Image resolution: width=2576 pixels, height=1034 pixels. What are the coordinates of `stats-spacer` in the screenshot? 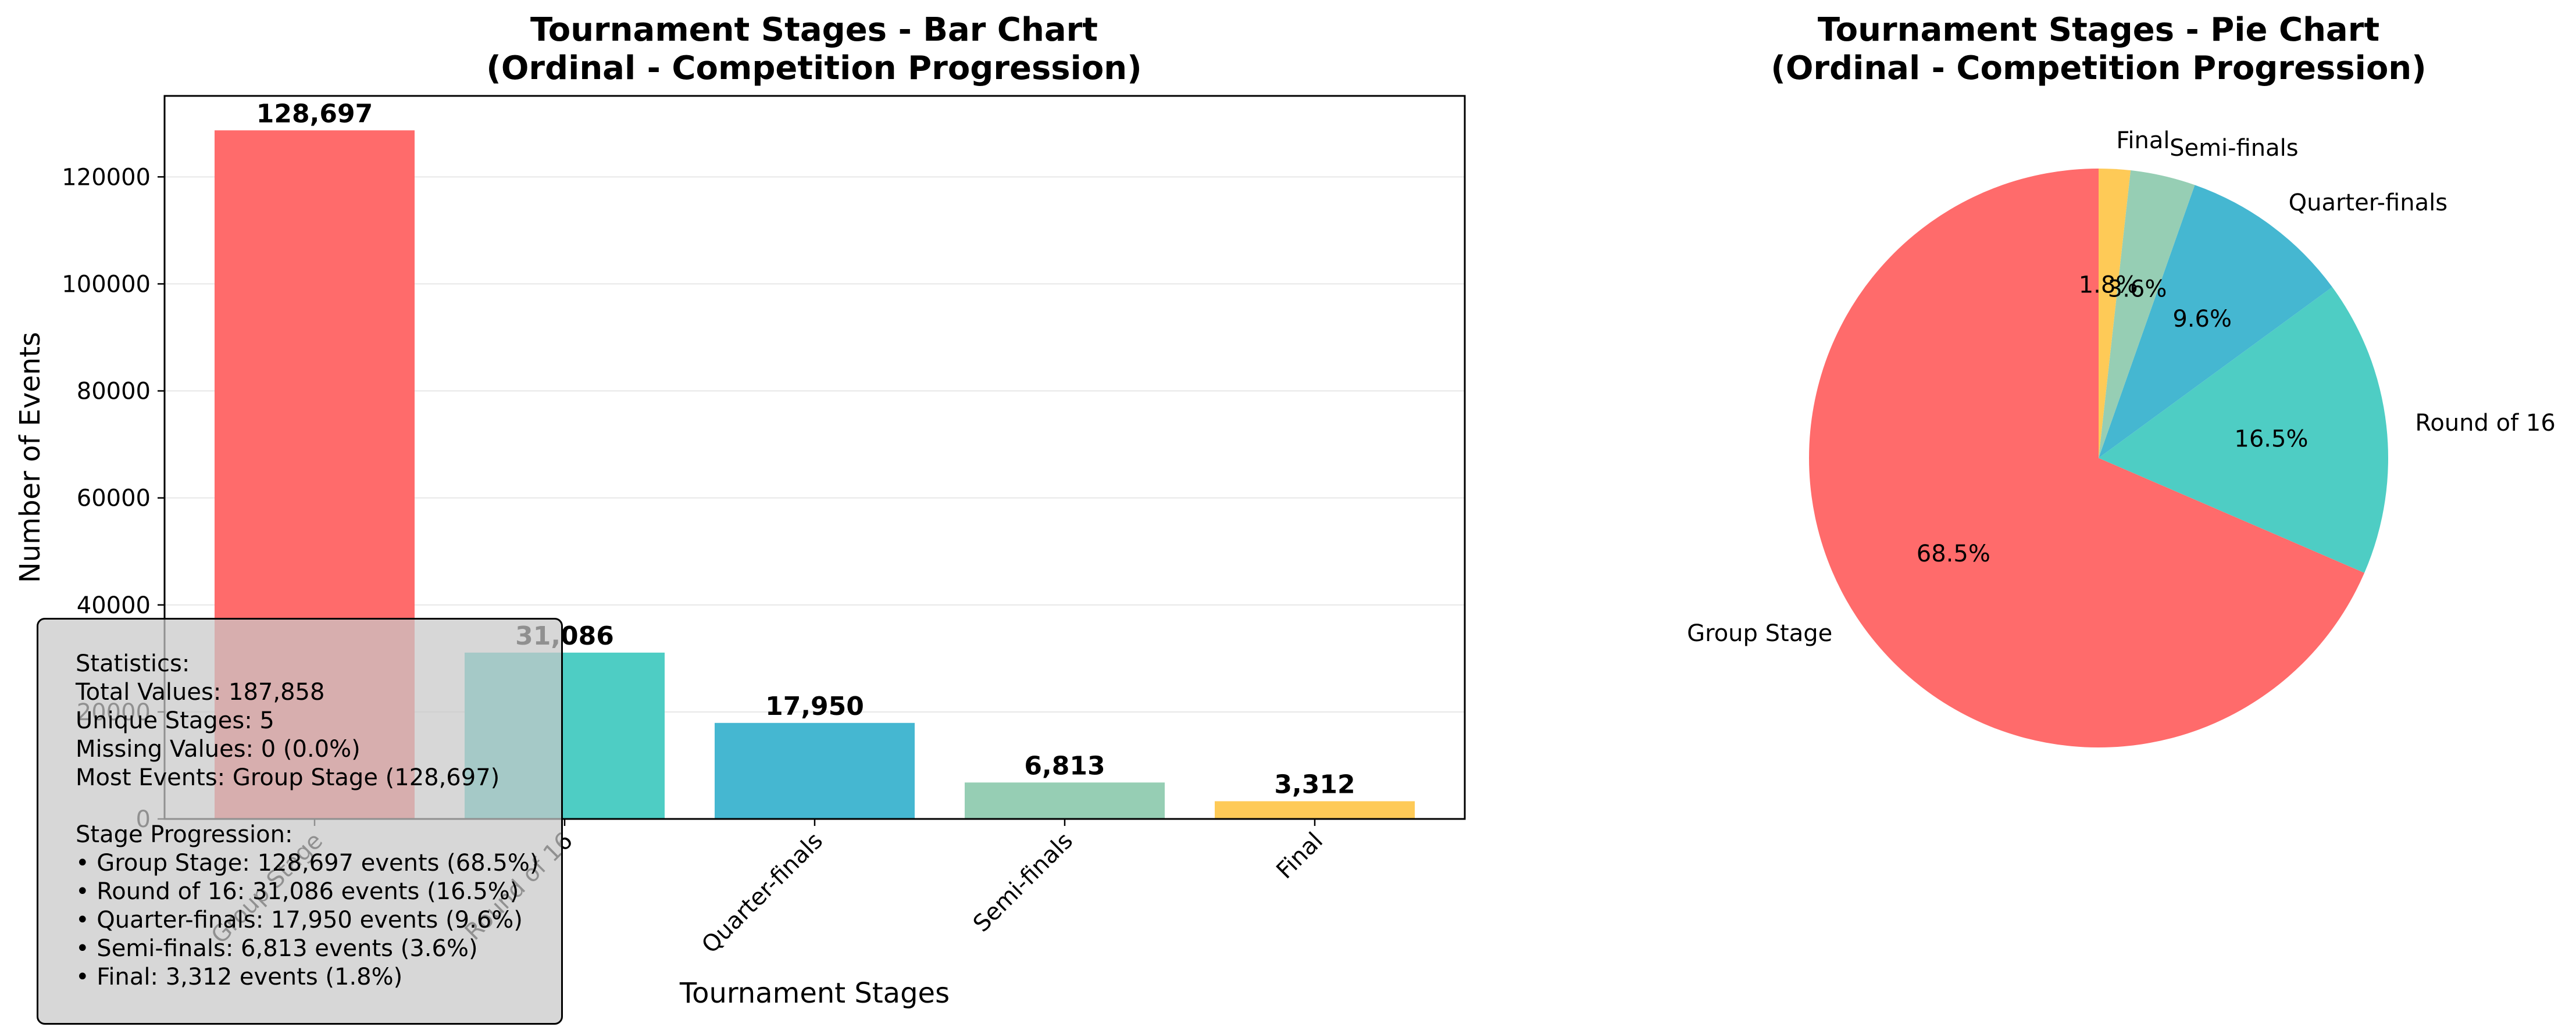 It's located at (319, 807).